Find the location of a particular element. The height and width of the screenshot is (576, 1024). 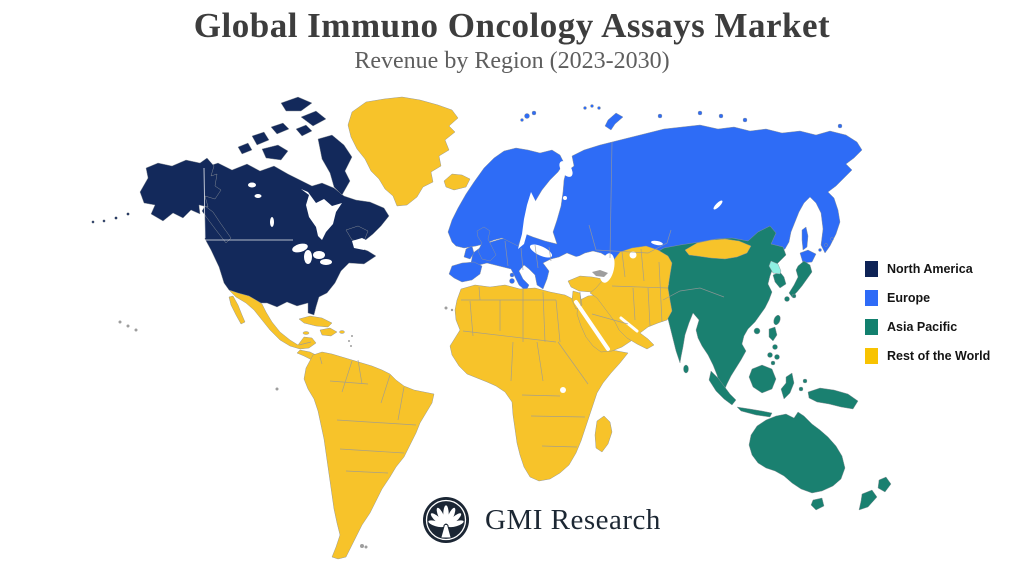

svalbard is located at coordinates (527, 116).